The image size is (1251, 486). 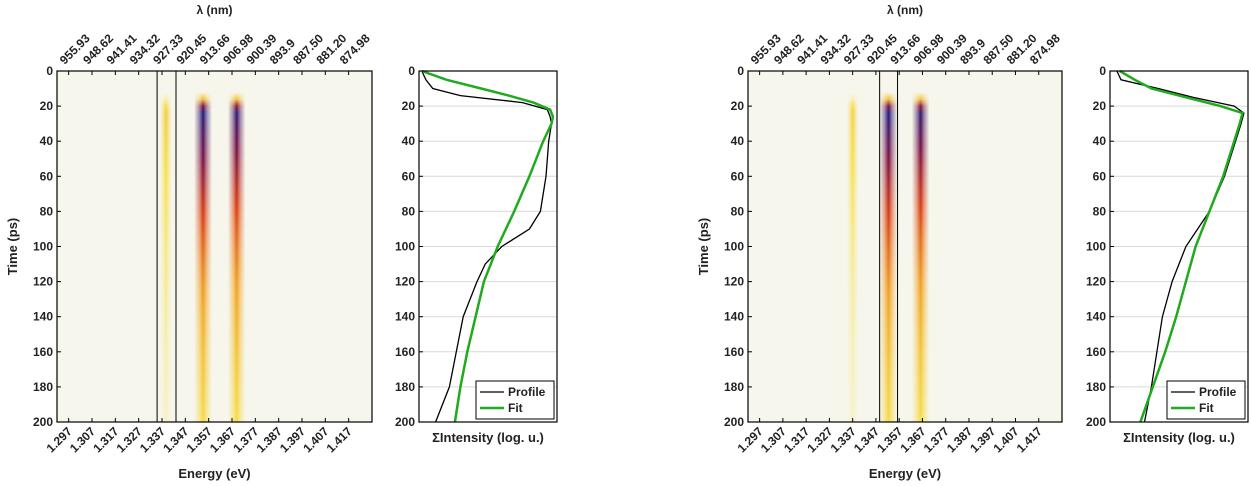 What do you see at coordinates (105, 439) in the screenshot?
I see `x-tick-label: 1.317` at bounding box center [105, 439].